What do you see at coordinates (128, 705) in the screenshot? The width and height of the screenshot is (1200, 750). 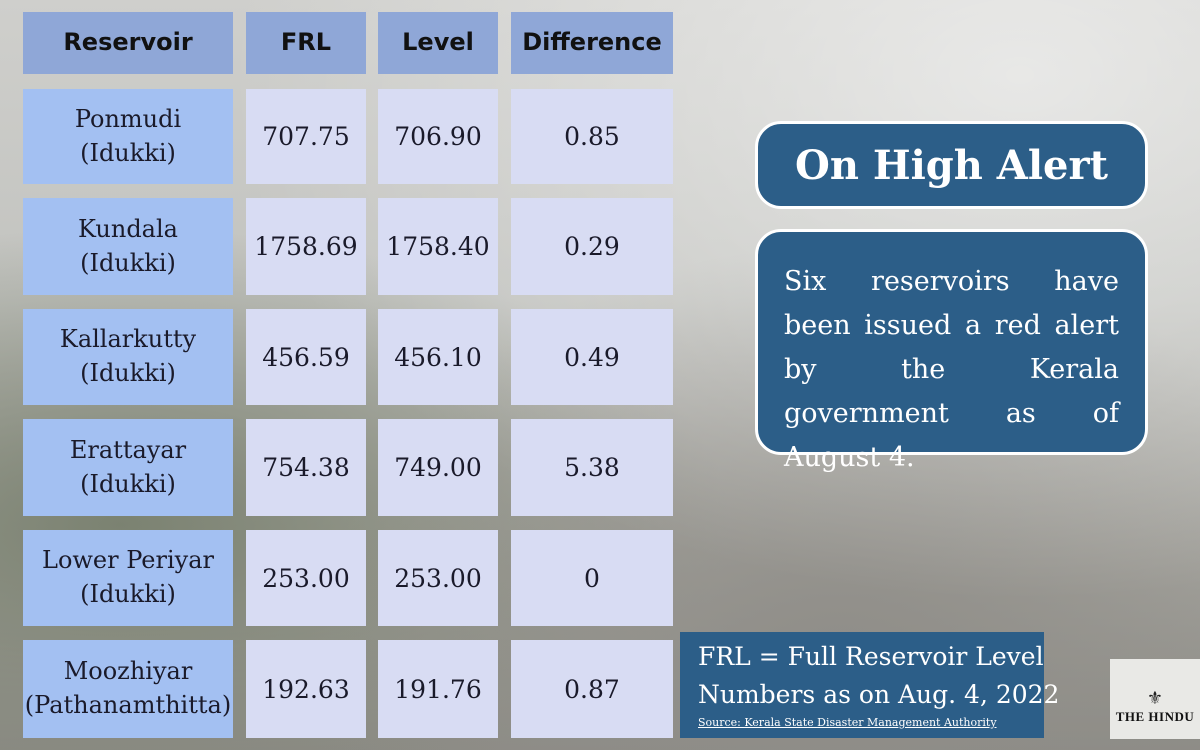 I see `reservoir-district: (Pathanamthitta)` at bounding box center [128, 705].